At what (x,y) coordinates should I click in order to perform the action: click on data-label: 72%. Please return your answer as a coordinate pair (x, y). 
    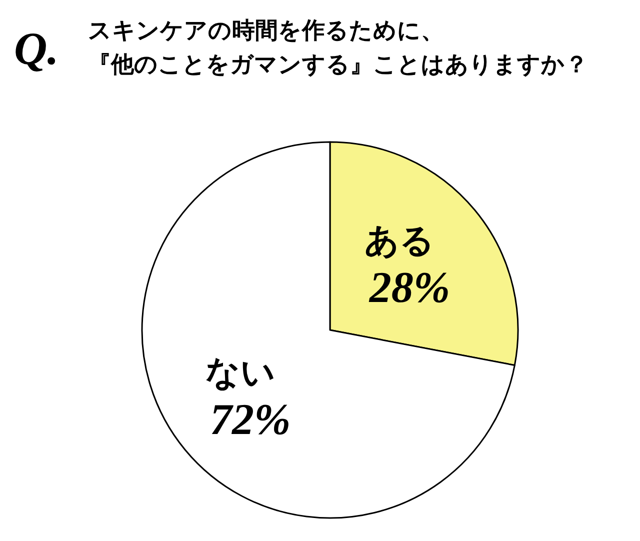
    Looking at the image, I should click on (250, 419).